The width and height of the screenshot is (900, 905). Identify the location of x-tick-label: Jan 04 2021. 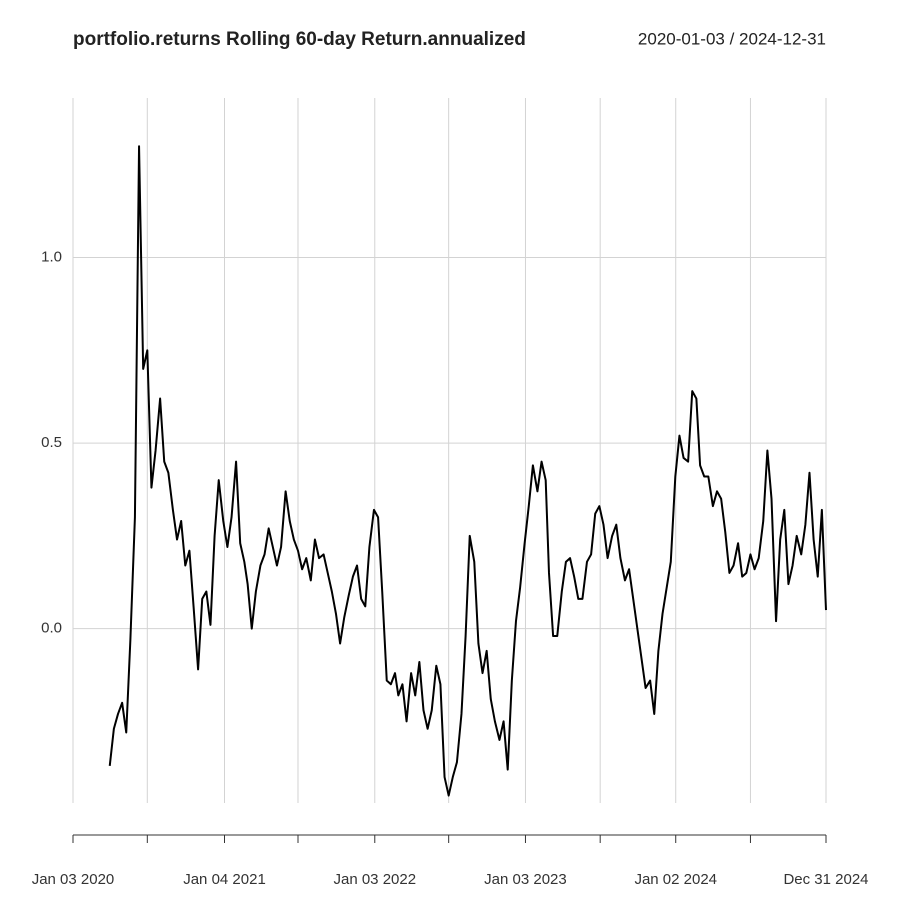
(224, 879).